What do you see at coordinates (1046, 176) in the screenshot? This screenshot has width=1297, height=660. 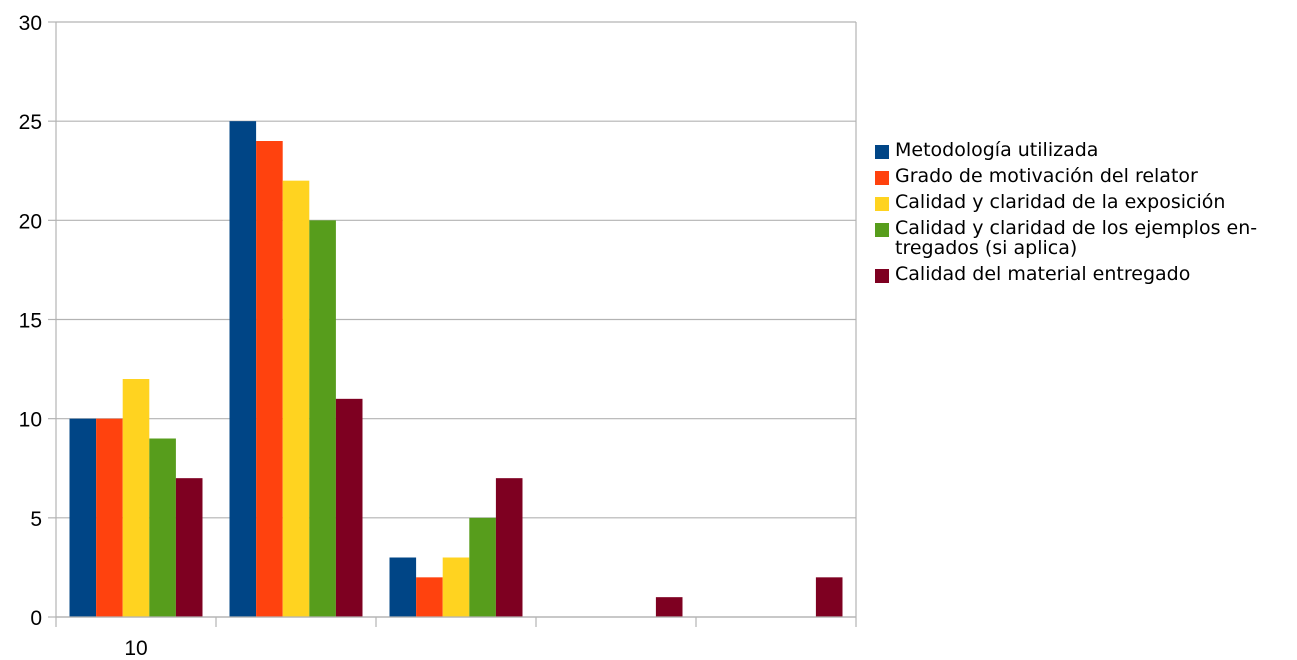 I see `legend-label: Grado de motivación del relator` at bounding box center [1046, 176].